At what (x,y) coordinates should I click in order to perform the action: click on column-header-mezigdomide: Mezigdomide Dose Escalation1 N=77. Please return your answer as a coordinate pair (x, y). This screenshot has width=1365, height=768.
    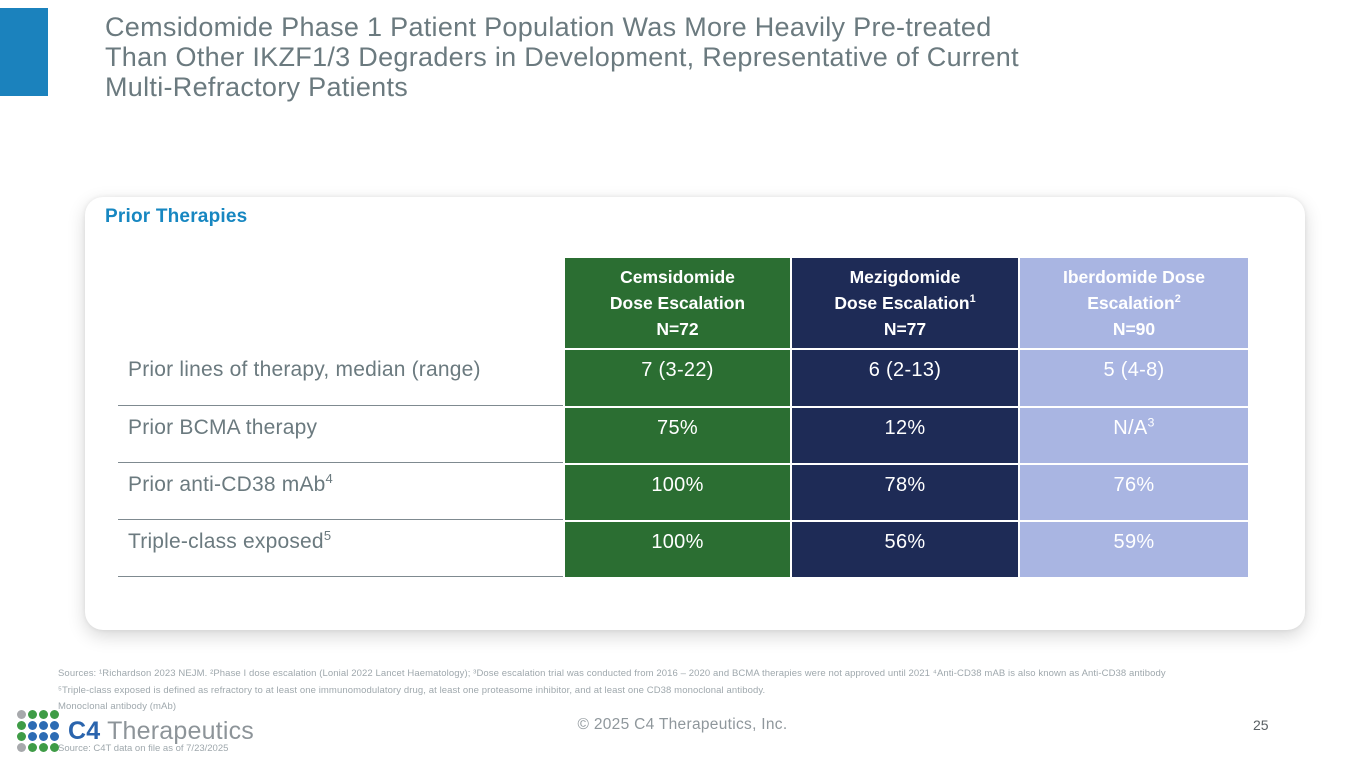
    Looking at the image, I should click on (905, 303).